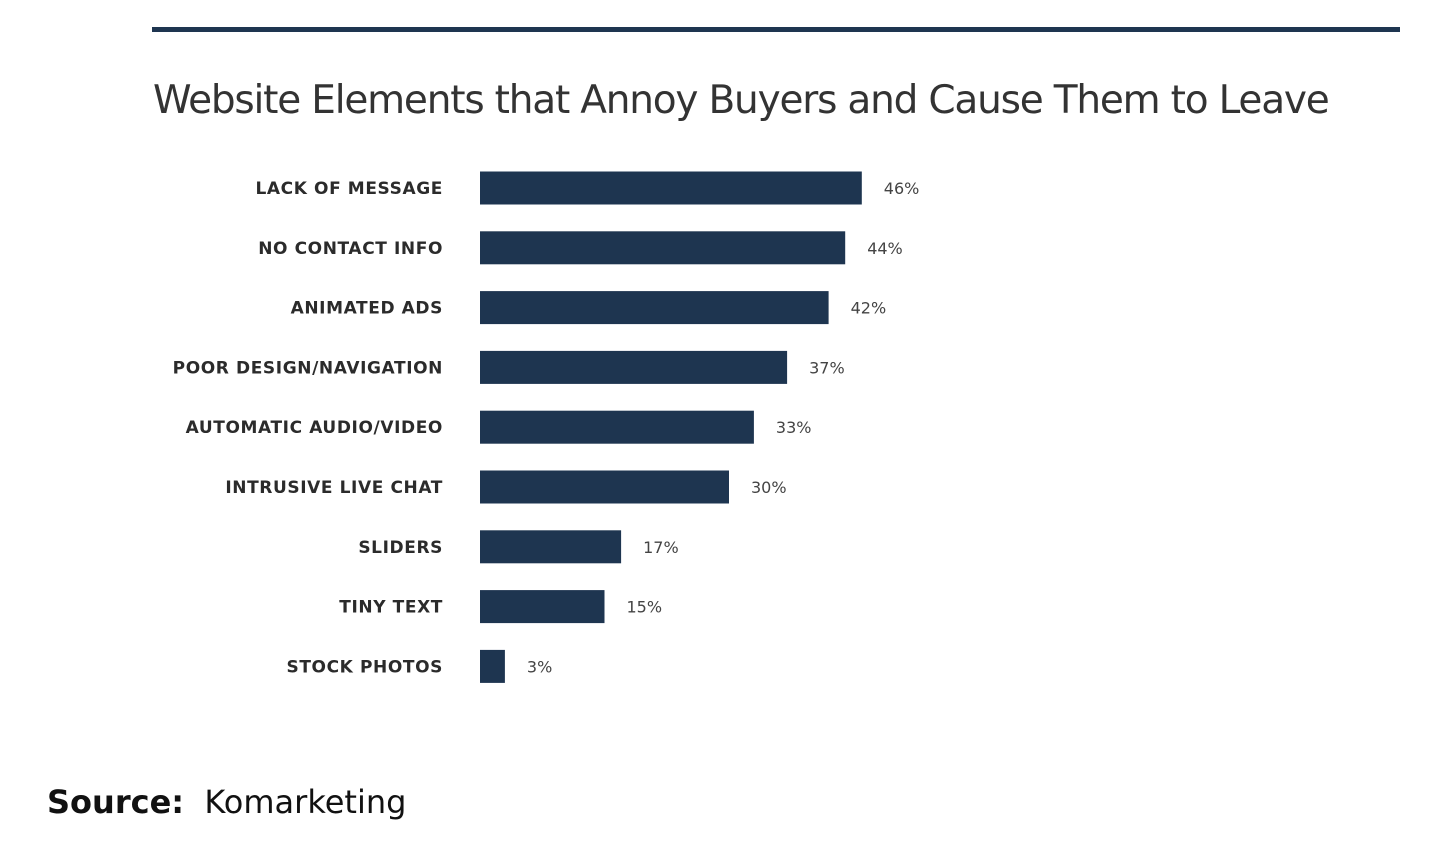  What do you see at coordinates (308, 368) in the screenshot?
I see `category-label: POOR DESIGN/NAVIGATION` at bounding box center [308, 368].